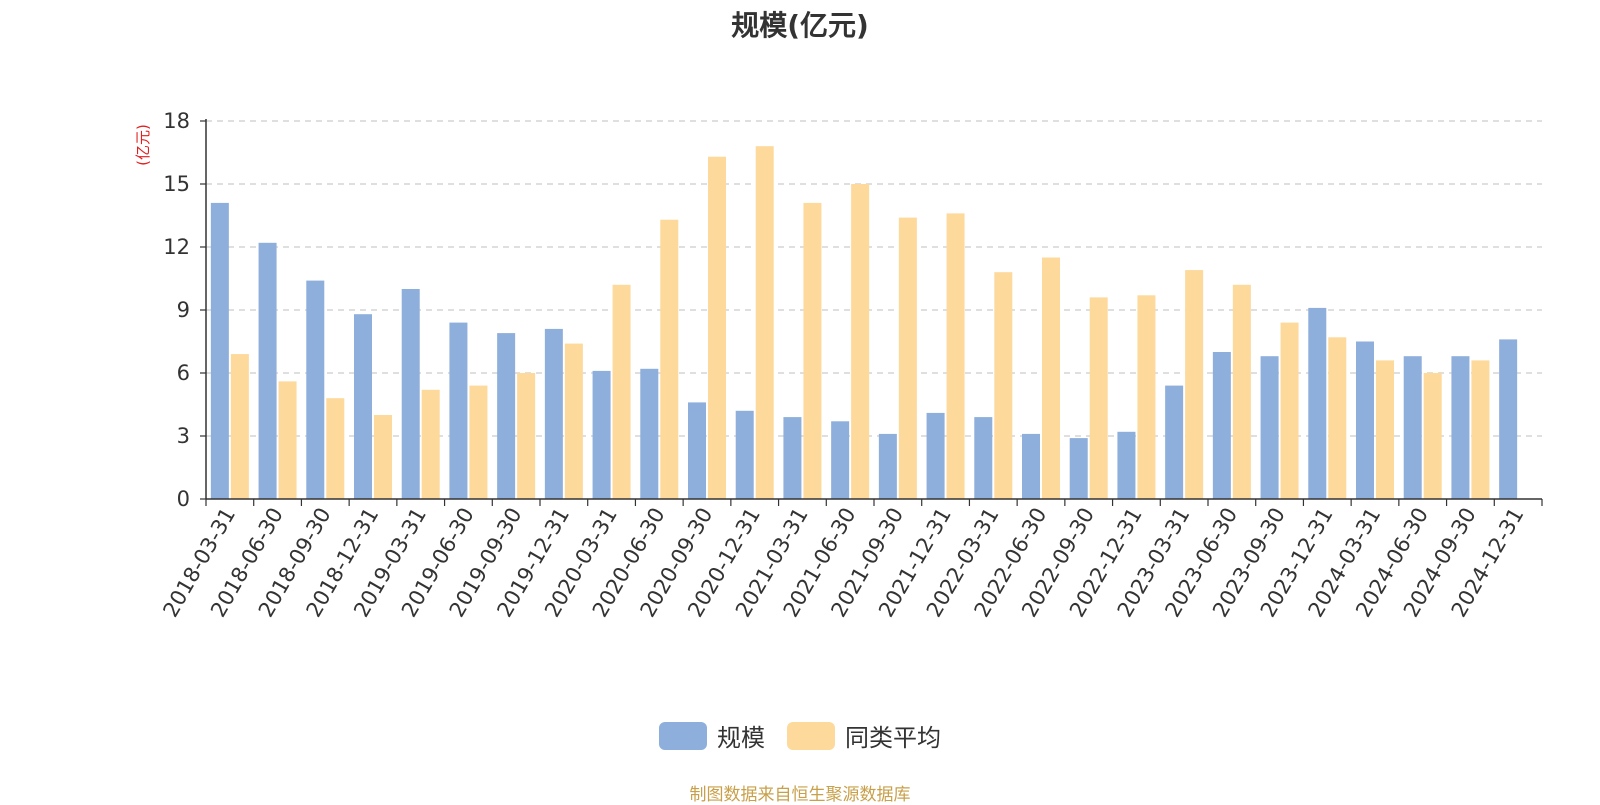  I want to click on legend-item-peer-average: 同类平均, so click(864, 735).